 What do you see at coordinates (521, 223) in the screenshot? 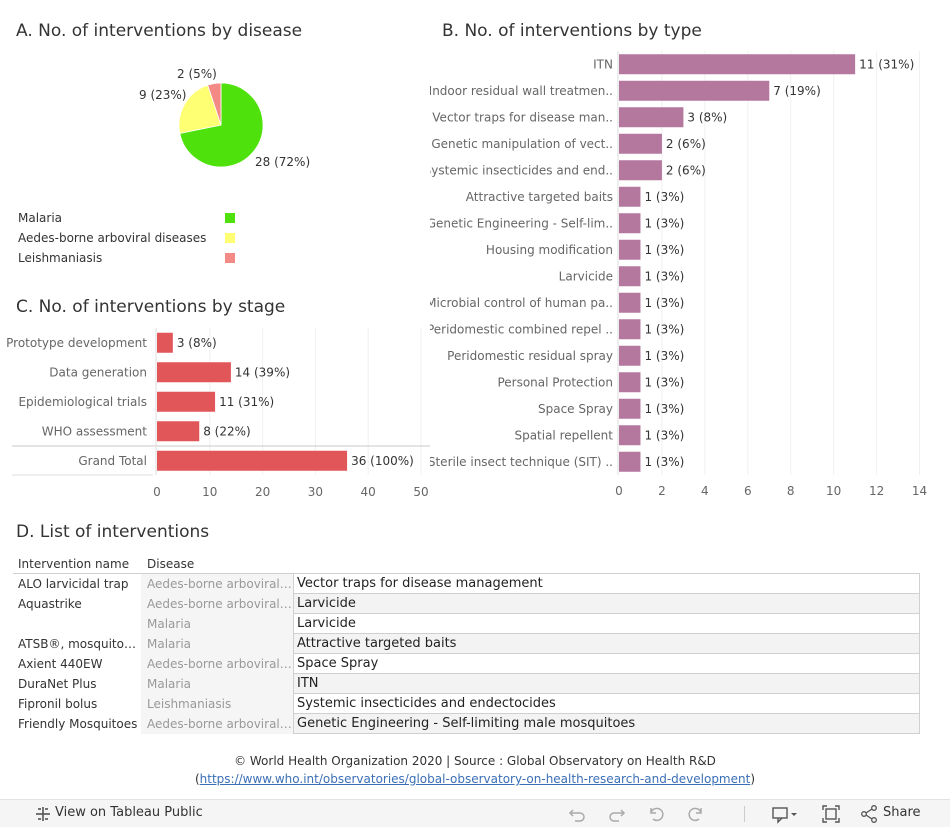
I see `category-label: Genetic Engineering - Self-lim..` at bounding box center [521, 223].